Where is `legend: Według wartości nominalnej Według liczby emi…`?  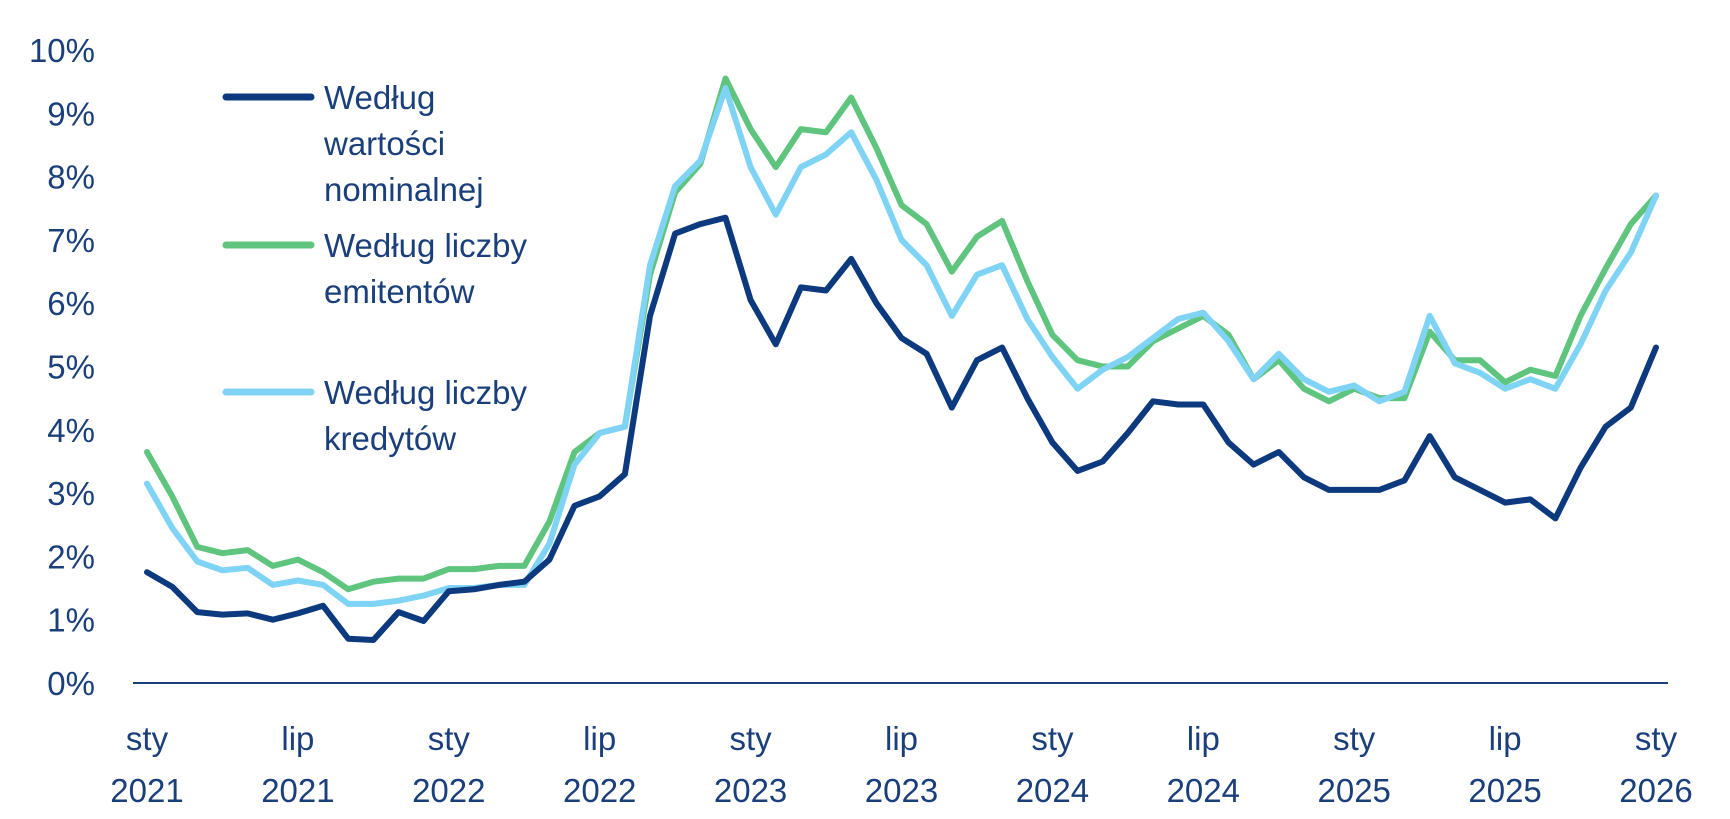 legend: Według wartości nominalnej Według liczby emi… is located at coordinates (374, 268).